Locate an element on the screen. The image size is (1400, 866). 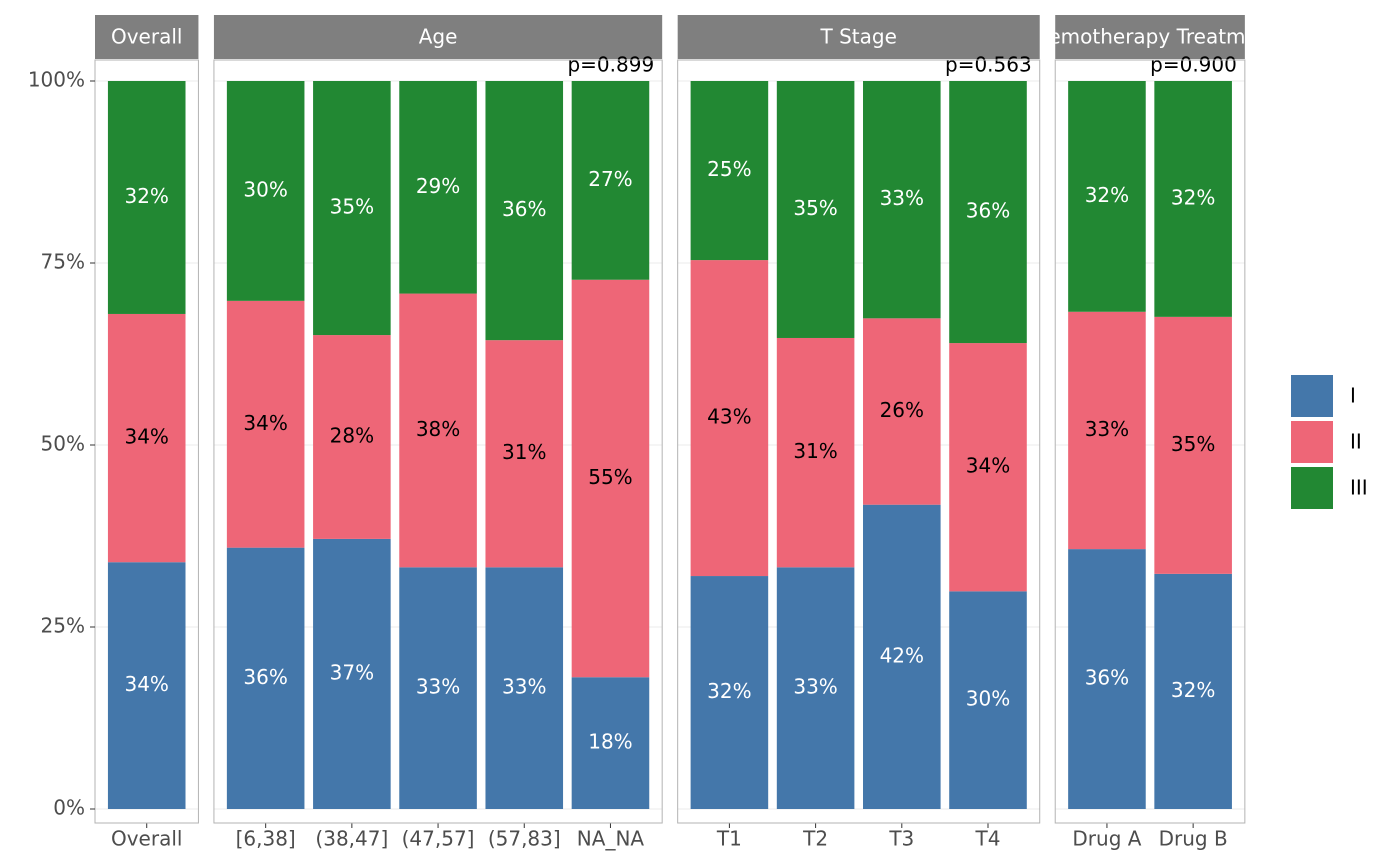
facet-title: Chemotherapy Treatment is located at coordinates (1150, 37).